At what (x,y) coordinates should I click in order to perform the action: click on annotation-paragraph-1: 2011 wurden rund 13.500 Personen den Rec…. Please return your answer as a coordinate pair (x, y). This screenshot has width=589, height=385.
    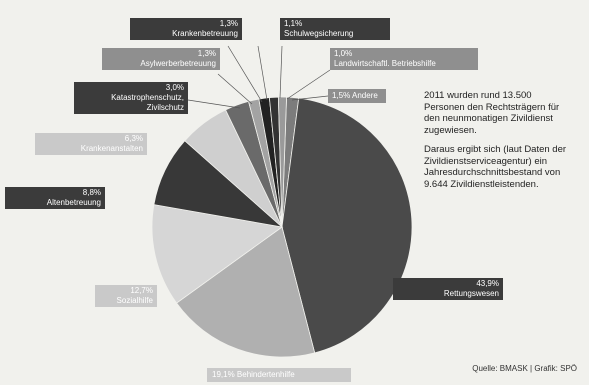
    Looking at the image, I should click on (492, 113).